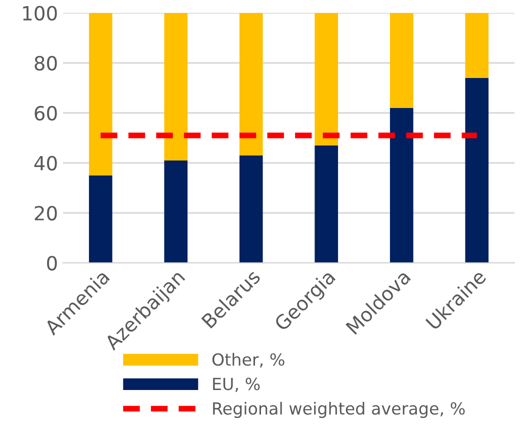  What do you see at coordinates (248, 360) in the screenshot?
I see `legend-label: Other, %` at bounding box center [248, 360].